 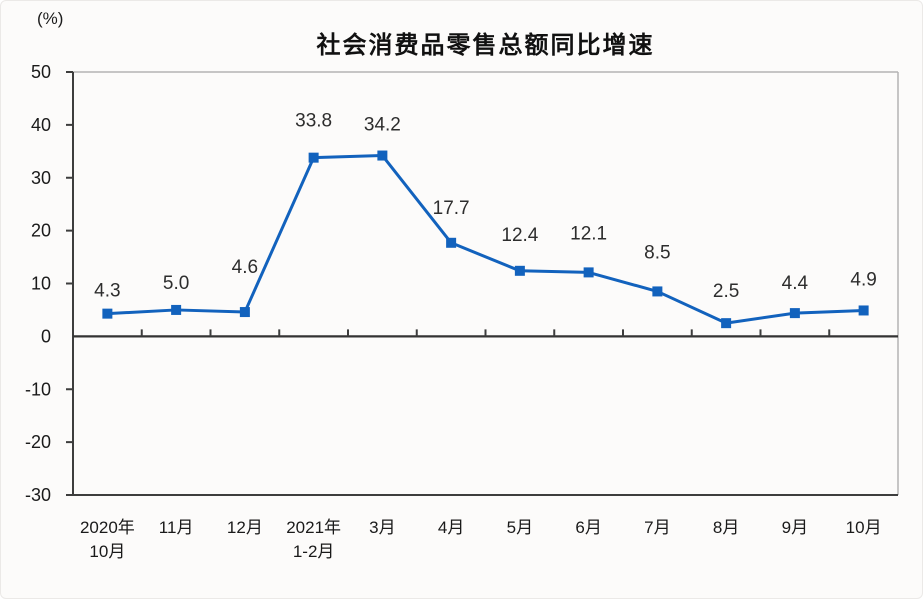 I want to click on y-axis-label: 50, so click(x=41, y=72).